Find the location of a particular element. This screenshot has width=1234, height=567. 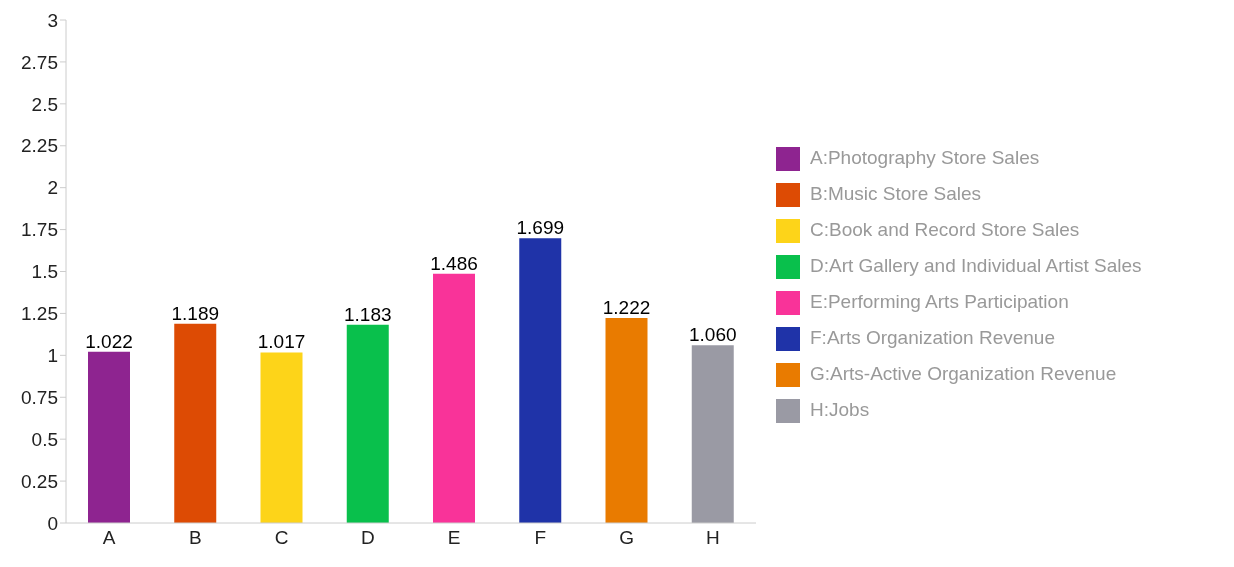

y-tick-label: 1.75 is located at coordinates (39, 230).